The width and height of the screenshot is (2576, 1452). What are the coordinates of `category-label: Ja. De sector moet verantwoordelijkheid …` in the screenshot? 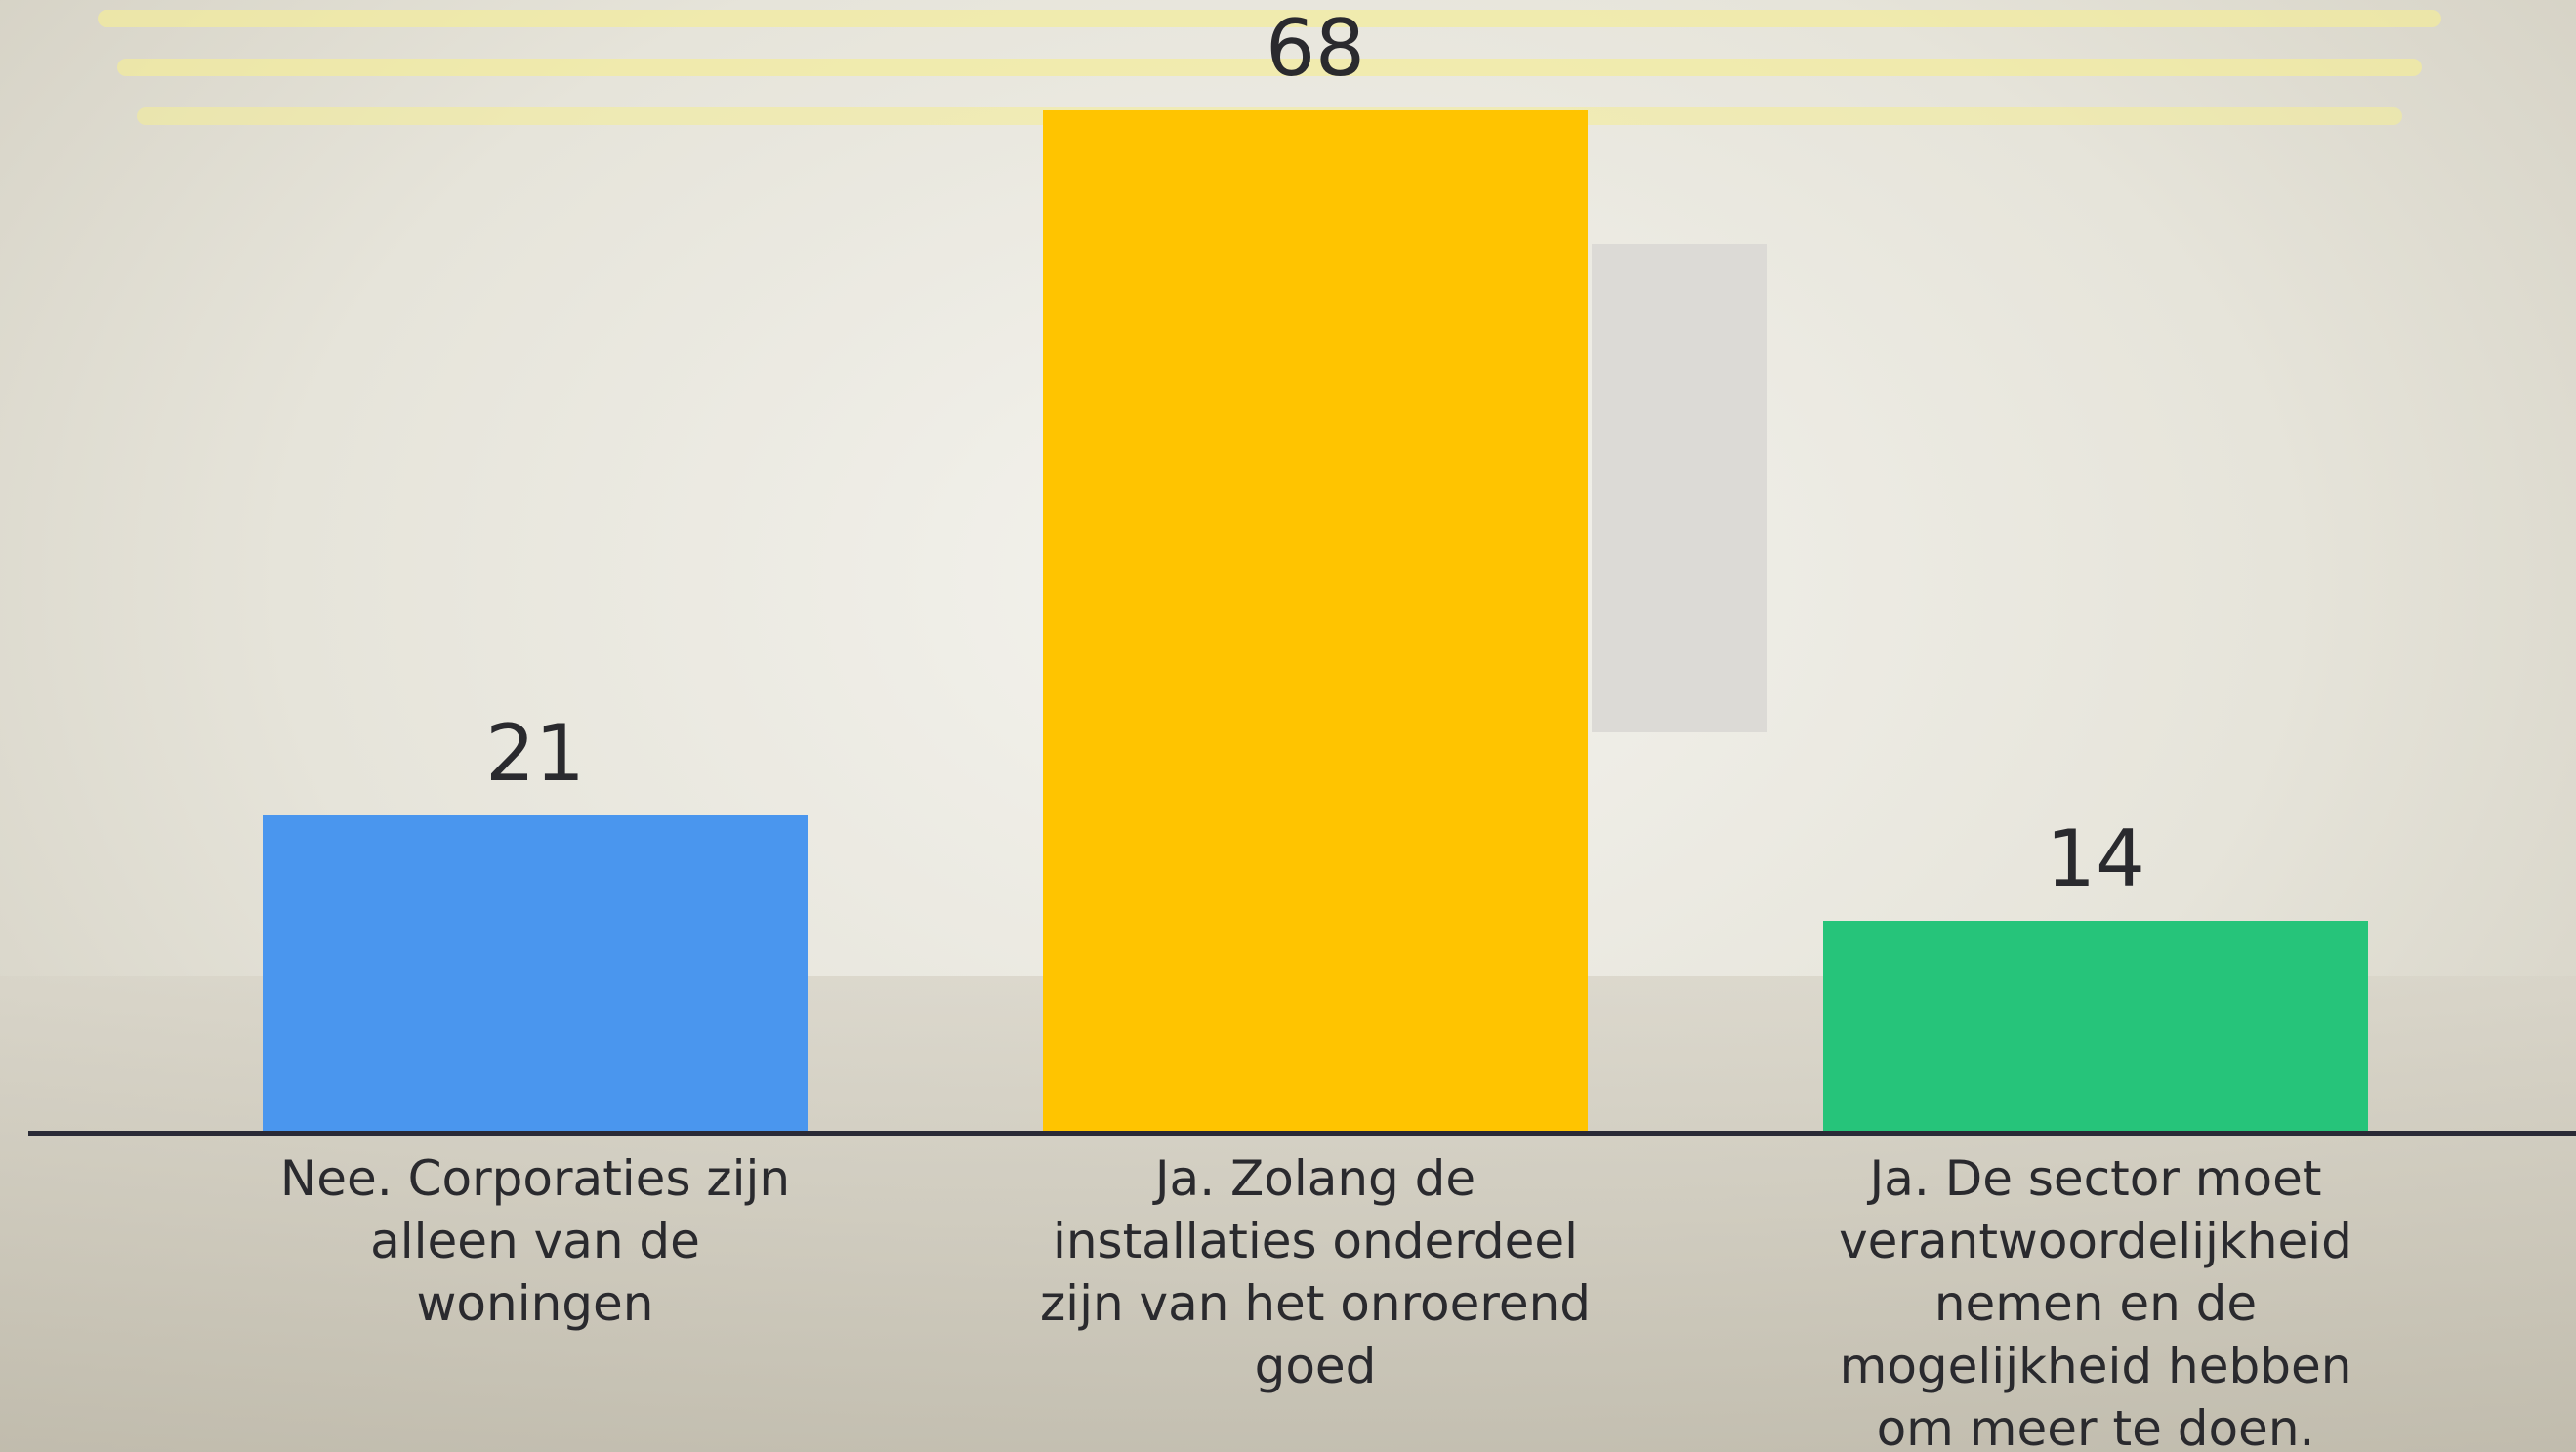 It's located at (2096, 1301).